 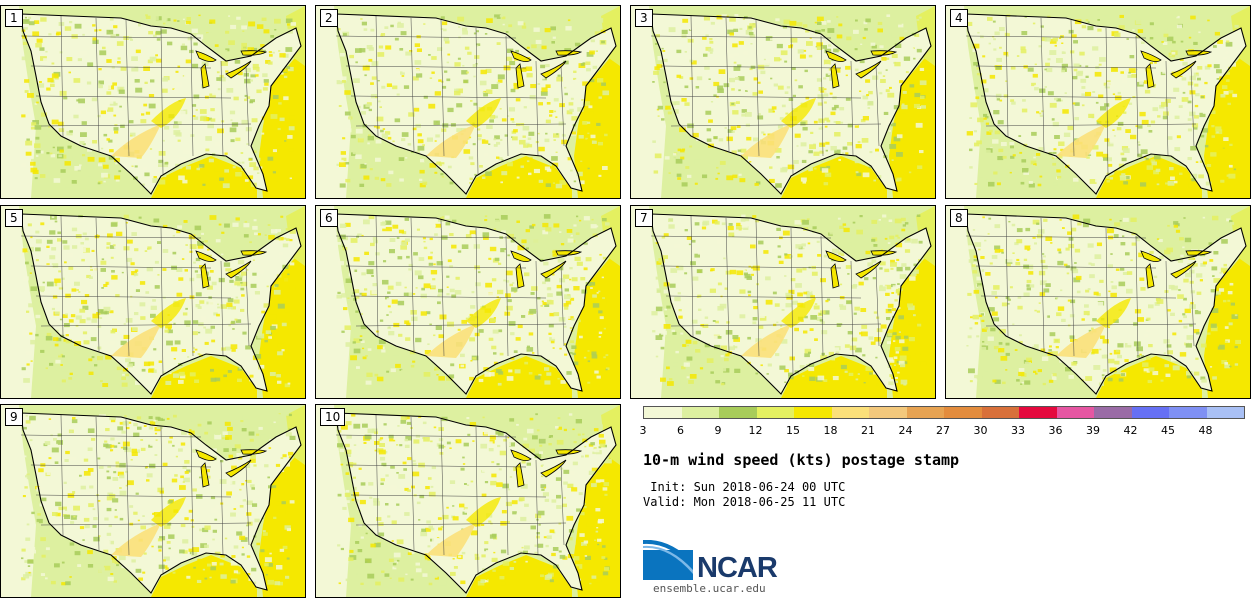 I want to click on member-number-label: 7, so click(x=644, y=218).